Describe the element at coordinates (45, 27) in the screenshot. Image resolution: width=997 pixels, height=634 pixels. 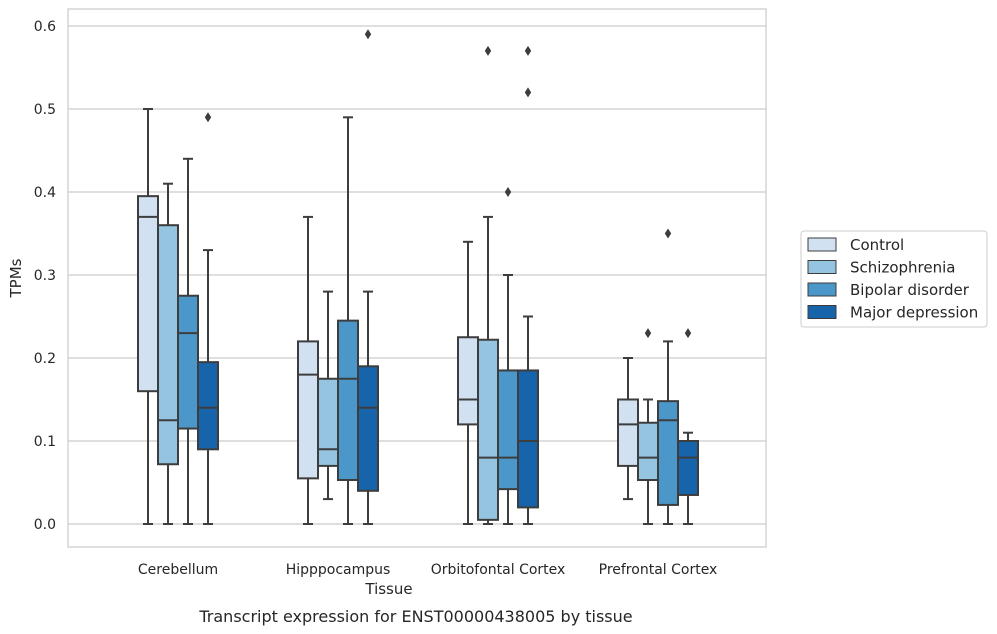
I see `y-tick-label: 0.6` at that location.